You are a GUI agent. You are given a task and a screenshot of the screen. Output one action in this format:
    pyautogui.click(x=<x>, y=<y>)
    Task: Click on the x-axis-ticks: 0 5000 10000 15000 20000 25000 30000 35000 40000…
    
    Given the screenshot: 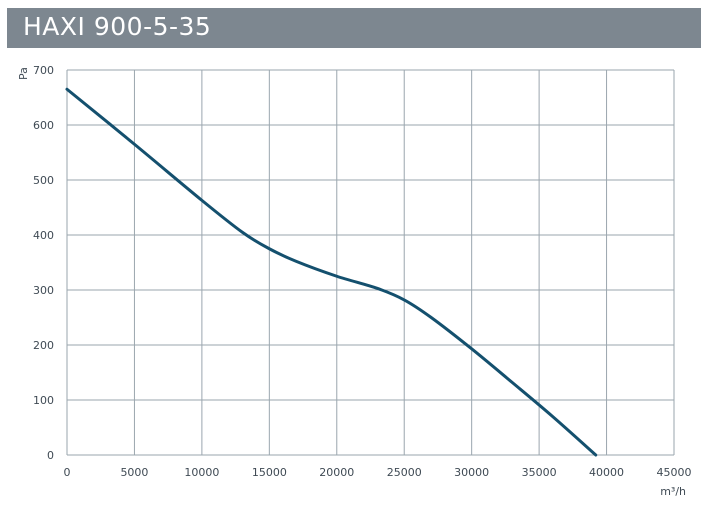 What is the action you would take?
    pyautogui.click(x=378, y=472)
    